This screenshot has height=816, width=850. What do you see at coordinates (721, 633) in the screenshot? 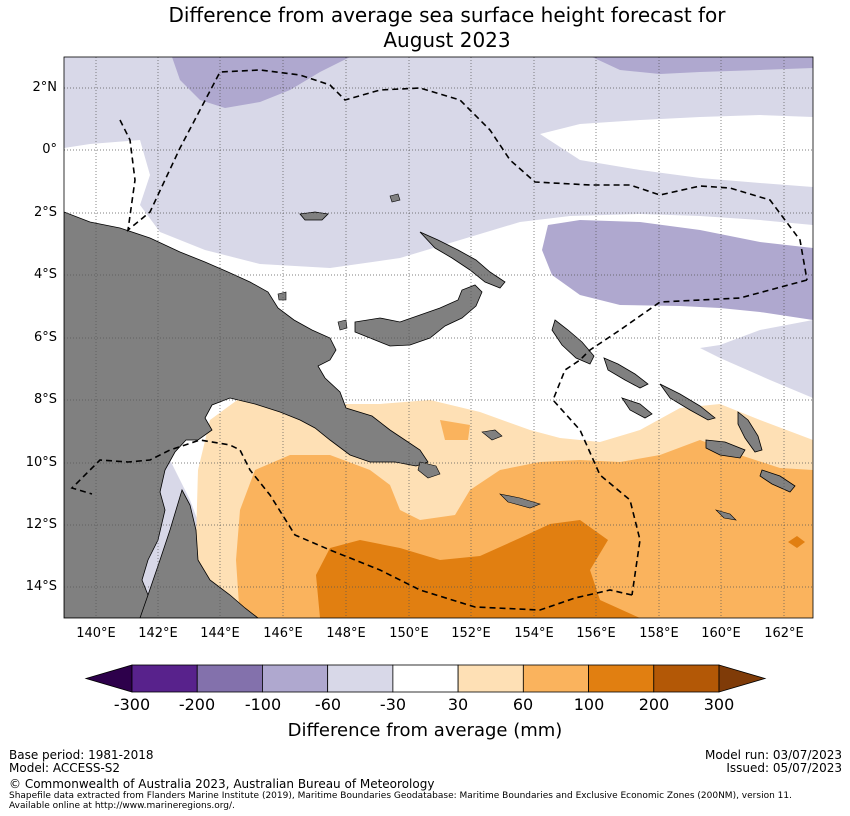
I see `lon-label-160e: 160°E` at bounding box center [721, 633].